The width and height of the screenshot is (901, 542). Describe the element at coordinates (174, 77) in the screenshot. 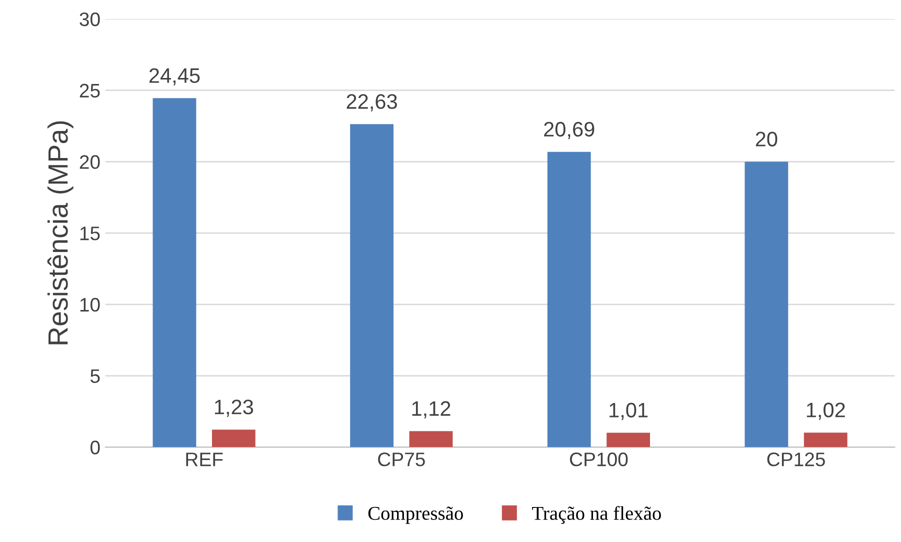

I see `data-label: 24,45` at that location.